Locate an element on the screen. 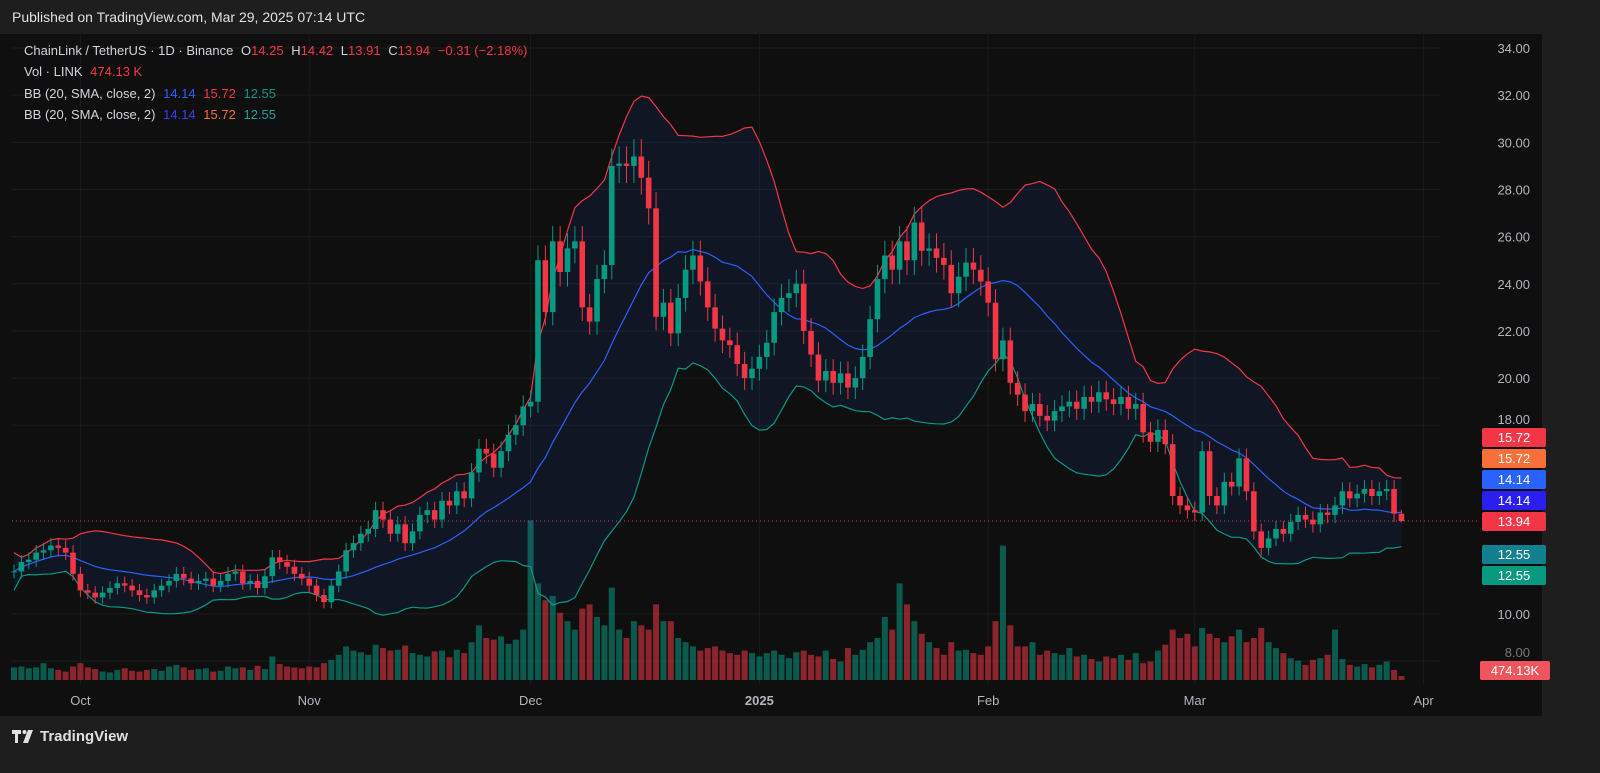 This screenshot has height=773, width=1600. time-tick-label: Dec is located at coordinates (531, 700).